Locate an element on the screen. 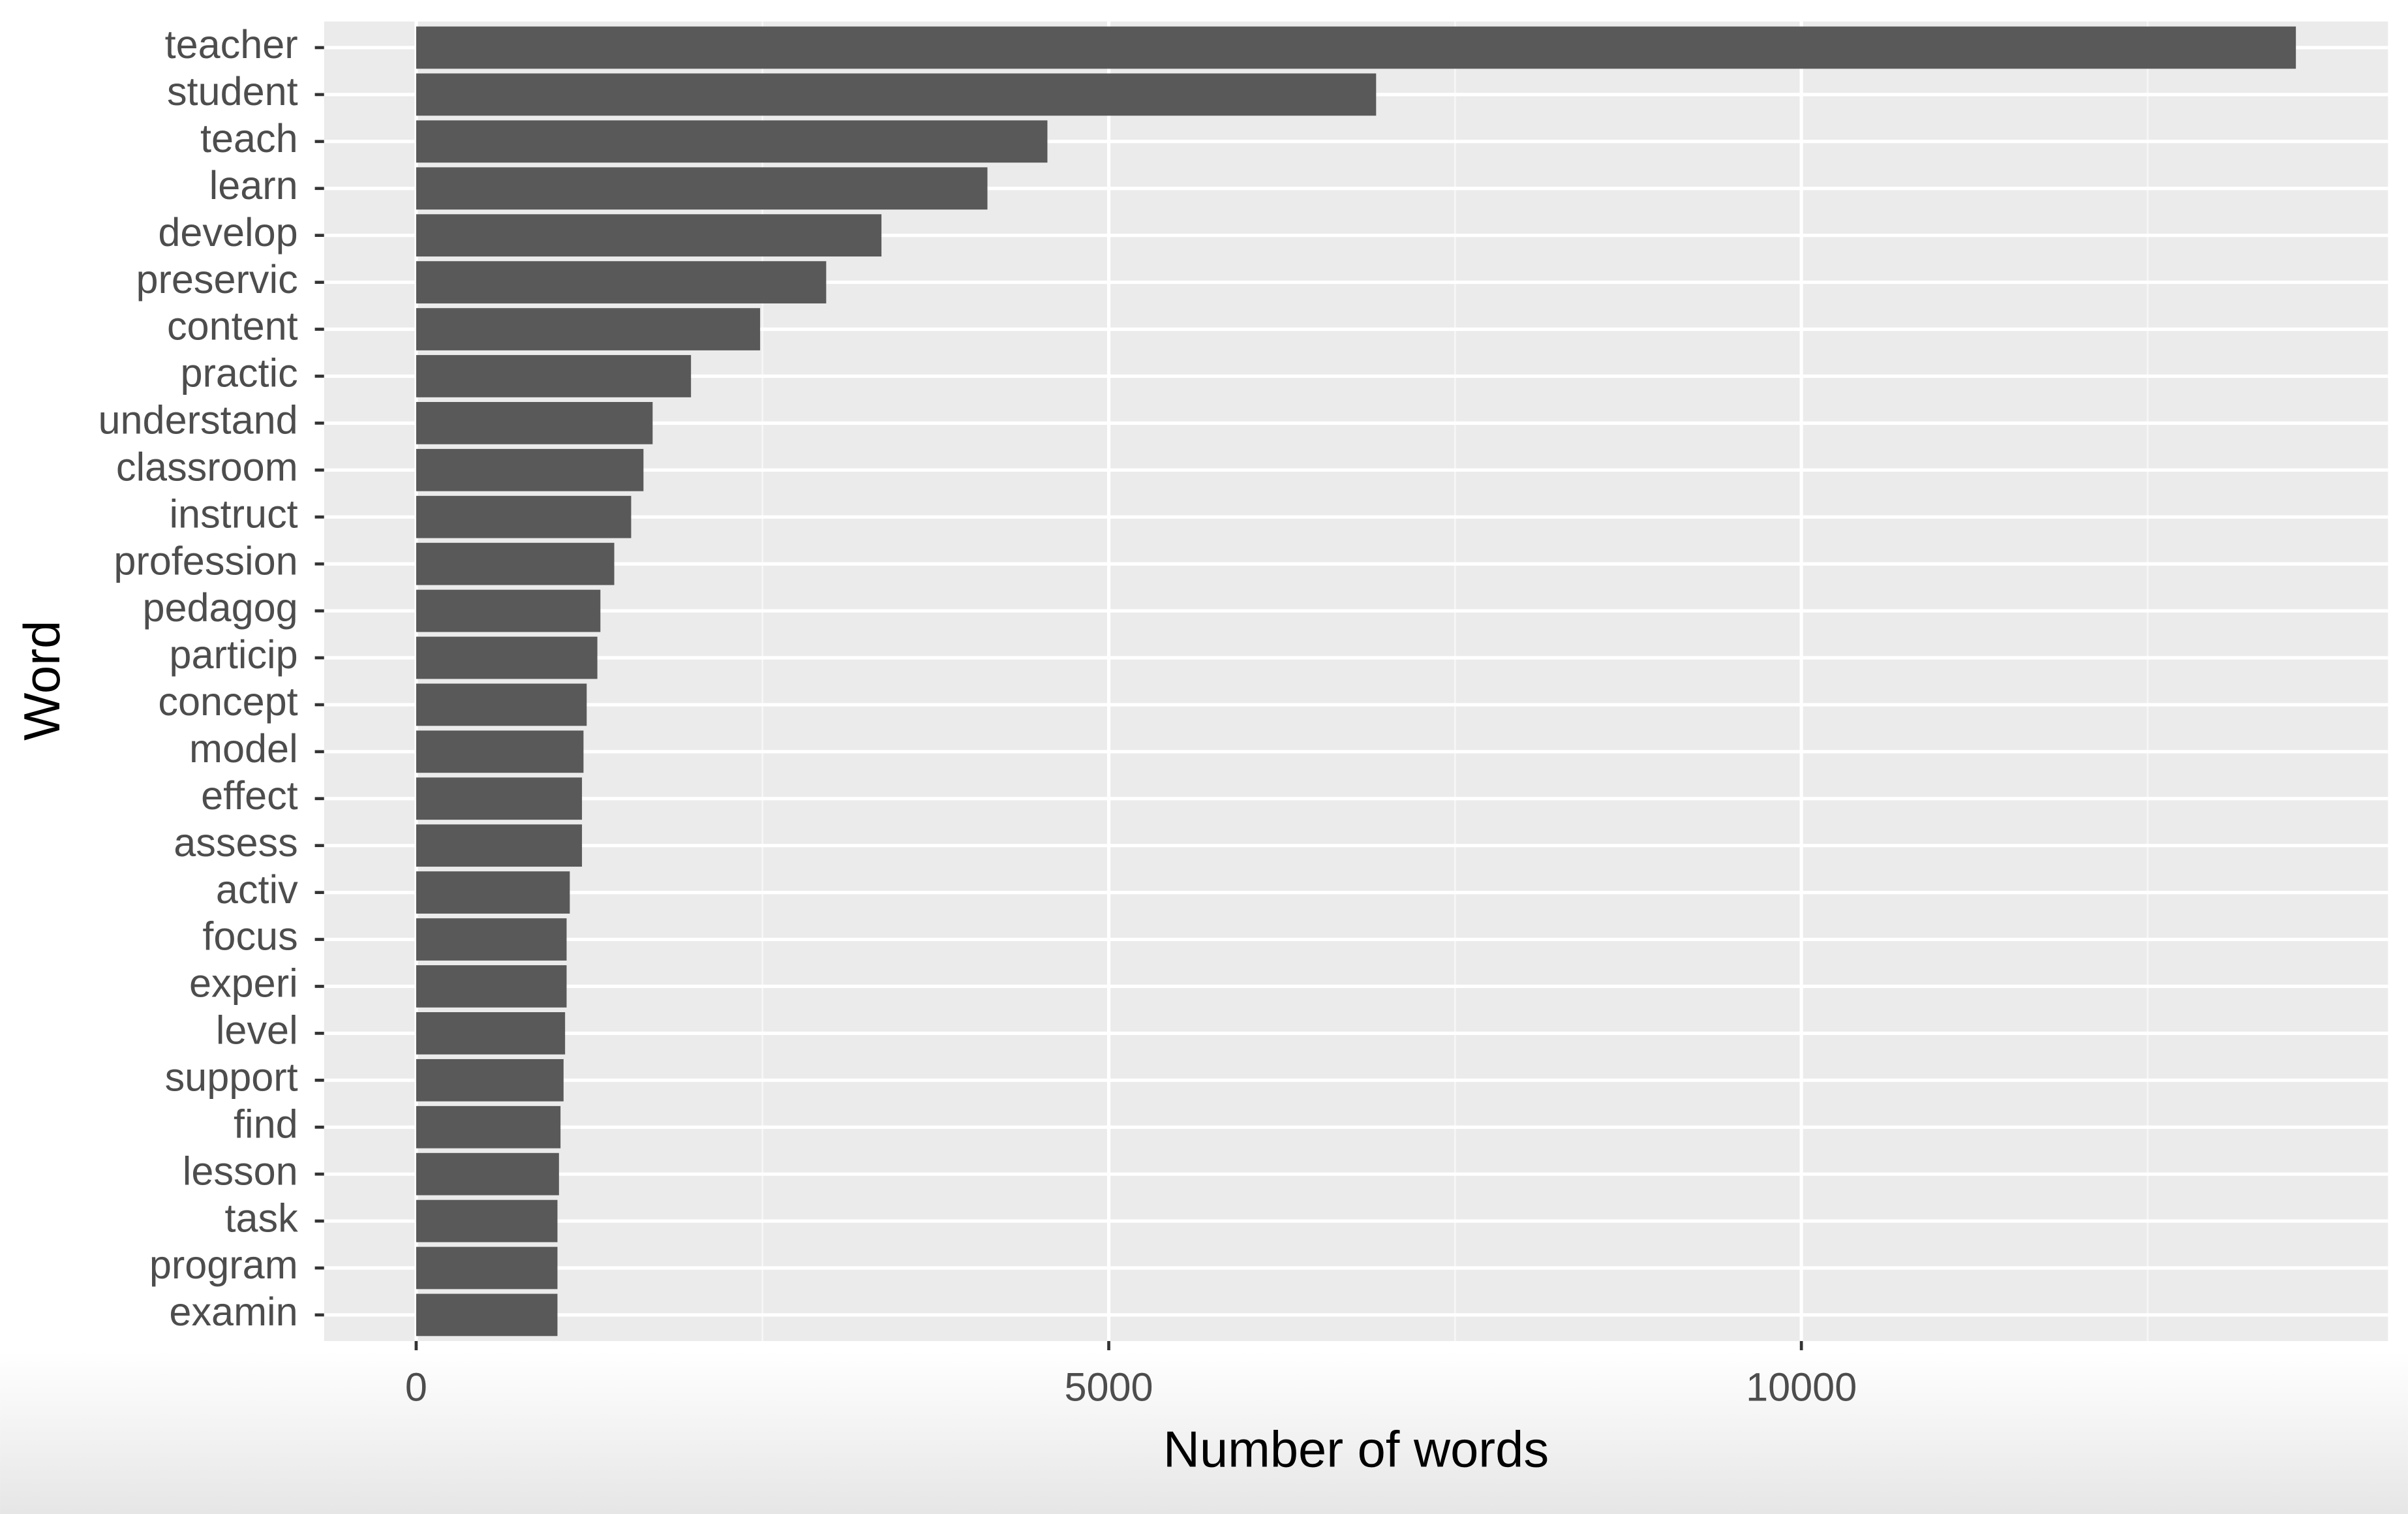 Image resolution: width=2408 pixels, height=1514 pixels. y-tick-label: particip is located at coordinates (233, 655).